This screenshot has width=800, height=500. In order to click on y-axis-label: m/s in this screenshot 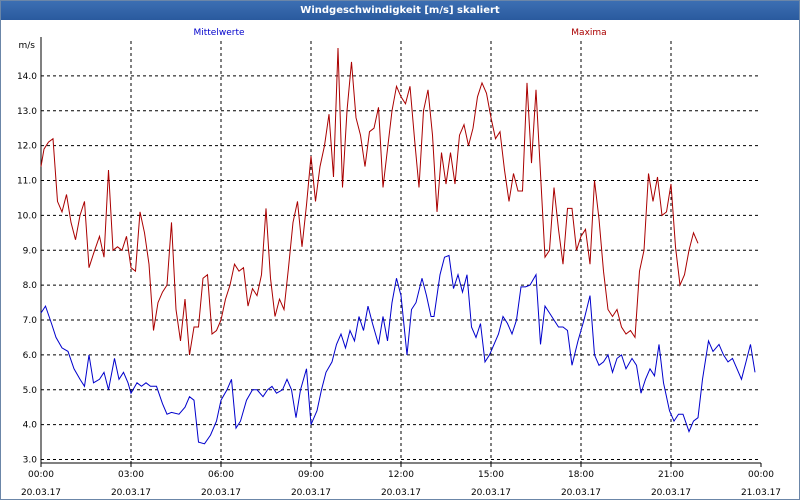, I will do `click(27, 46)`.